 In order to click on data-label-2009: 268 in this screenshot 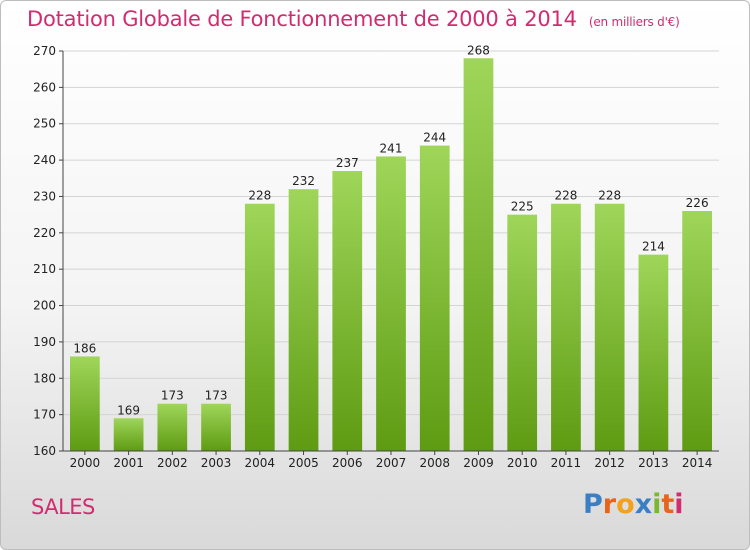, I will do `click(478, 50)`.